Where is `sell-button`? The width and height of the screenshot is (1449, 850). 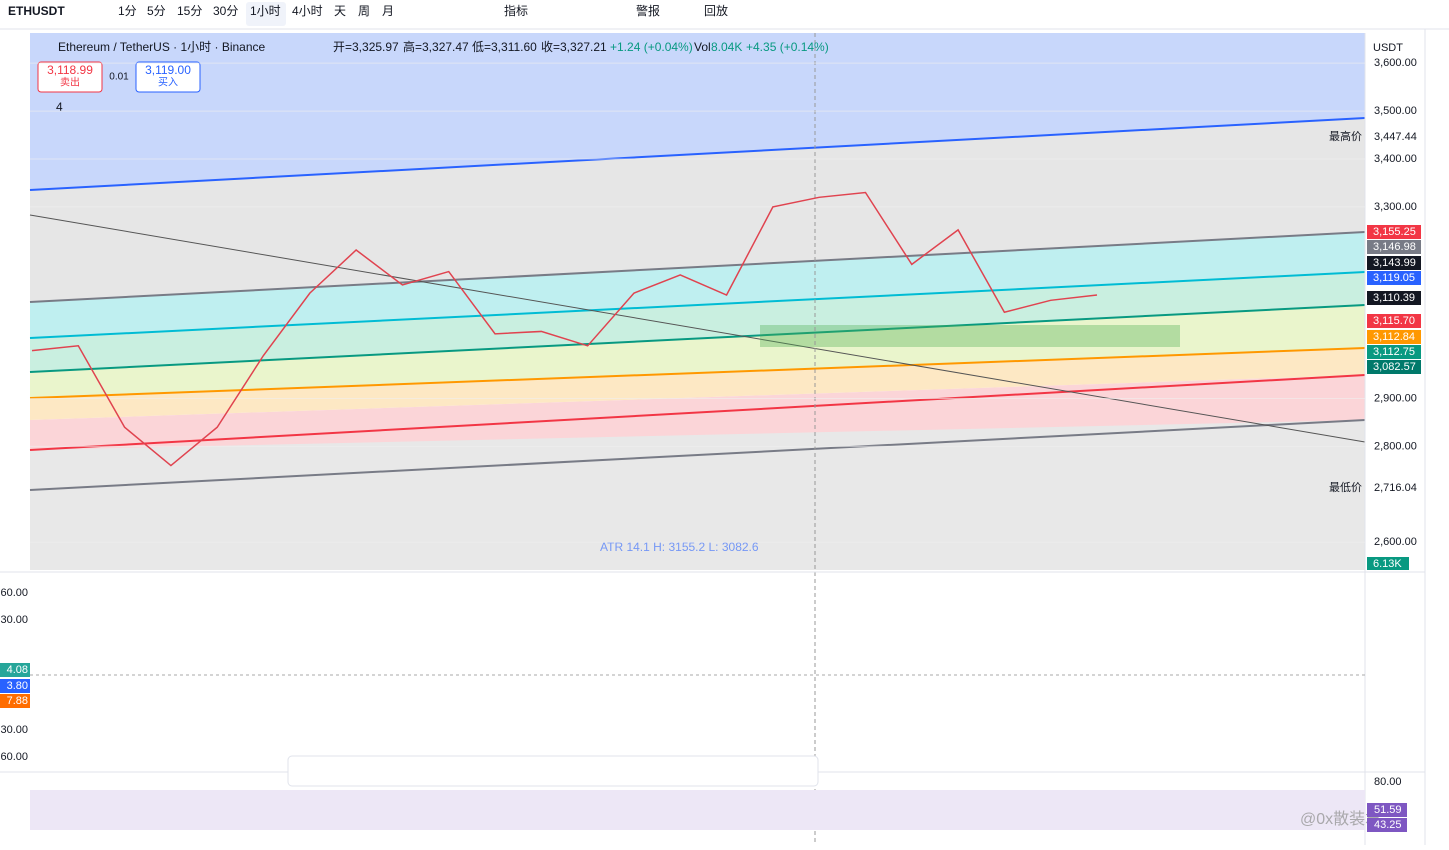 sell-button is located at coordinates (70, 77).